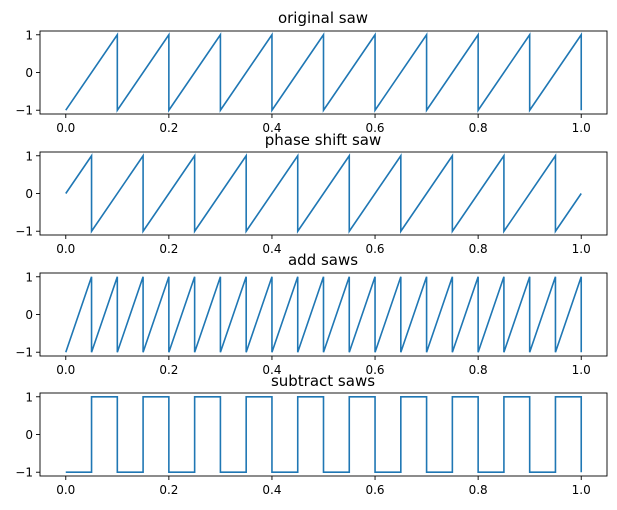 The image size is (617, 510). I want to click on subplot-title: subtract saws, so click(323, 381).